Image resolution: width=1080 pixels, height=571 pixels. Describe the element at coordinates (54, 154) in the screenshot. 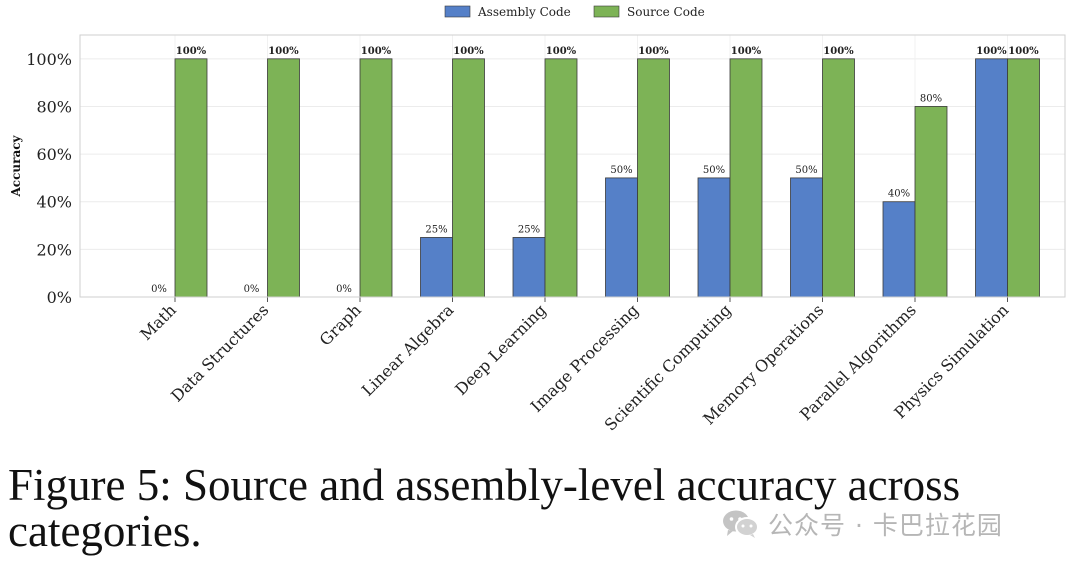

I see `y-tick-label: 60%` at that location.